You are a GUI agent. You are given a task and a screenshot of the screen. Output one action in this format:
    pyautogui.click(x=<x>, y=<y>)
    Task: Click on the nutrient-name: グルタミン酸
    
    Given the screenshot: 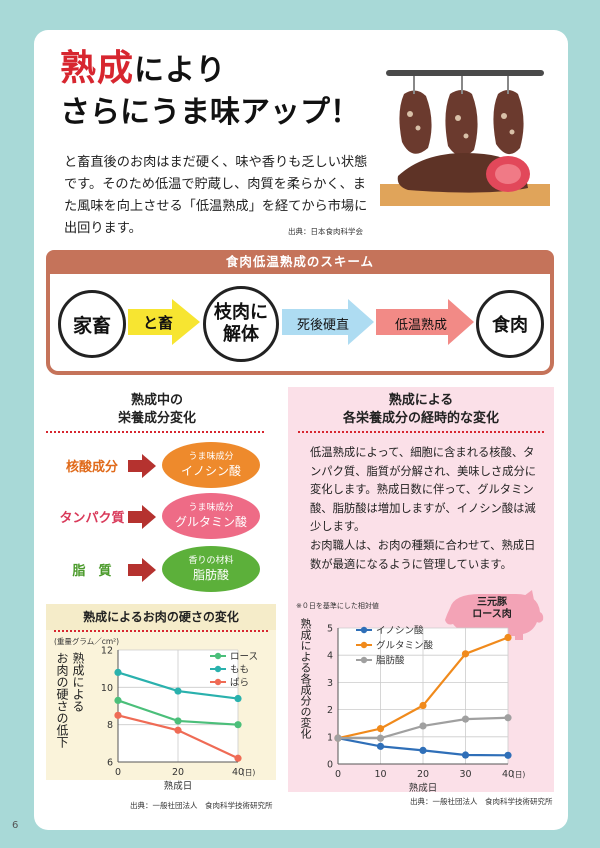 What is the action you would take?
    pyautogui.click(x=210, y=522)
    